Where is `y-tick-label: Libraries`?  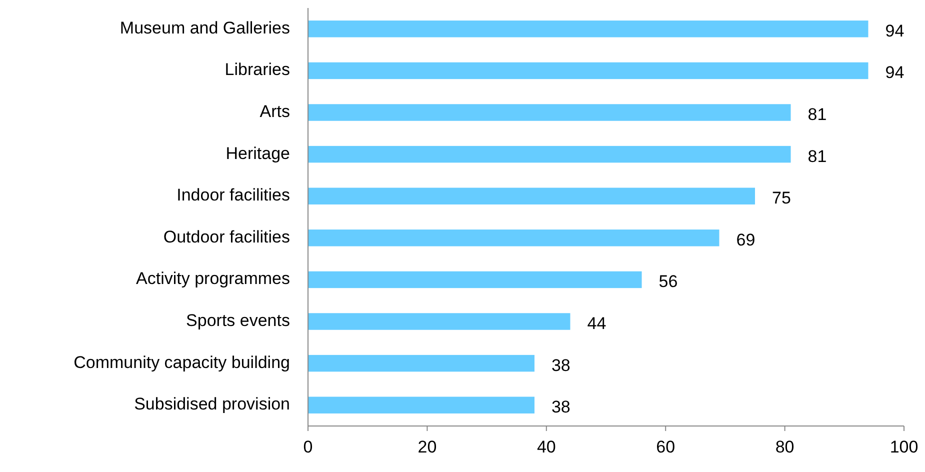
y-tick-label: Libraries is located at coordinates (257, 70).